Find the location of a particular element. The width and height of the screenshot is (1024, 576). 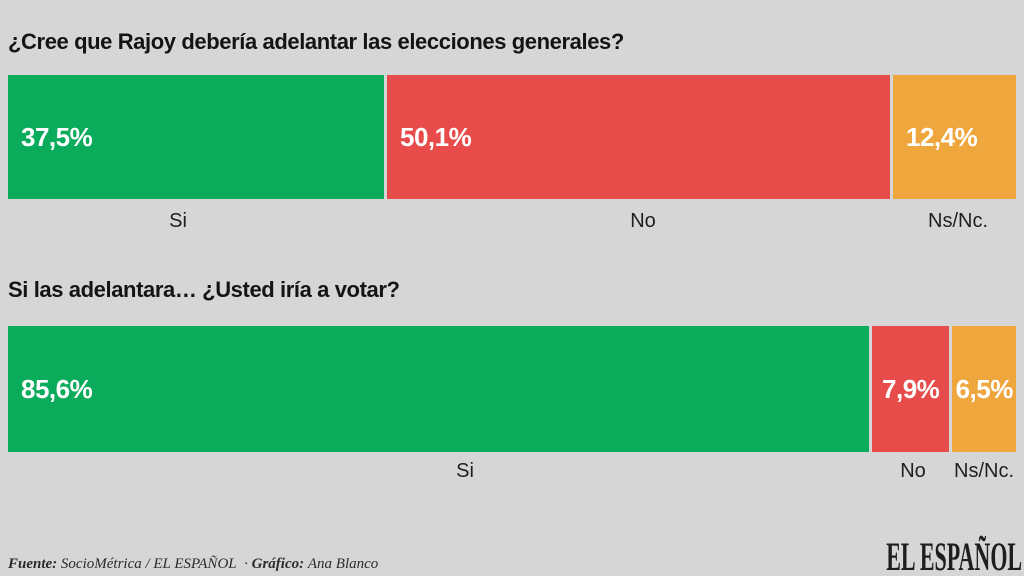

chart-2-value-no: 7,9% is located at coordinates (911, 388).